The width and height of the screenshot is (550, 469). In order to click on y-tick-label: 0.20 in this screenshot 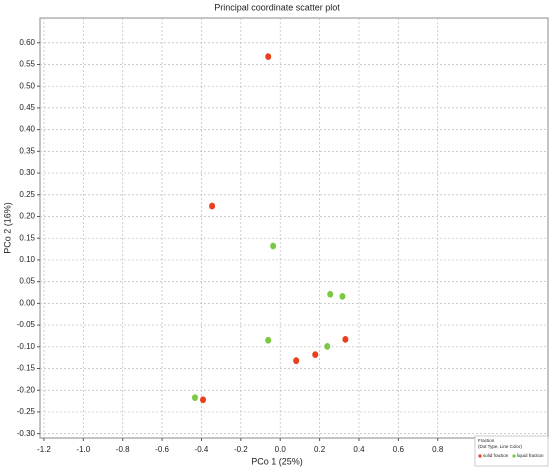, I will do `click(27, 216)`.